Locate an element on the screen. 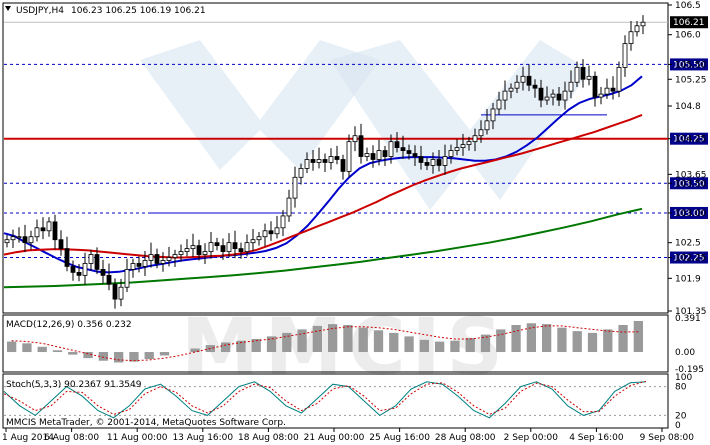  price-tick-label: 103.50 is located at coordinates (691, 184).